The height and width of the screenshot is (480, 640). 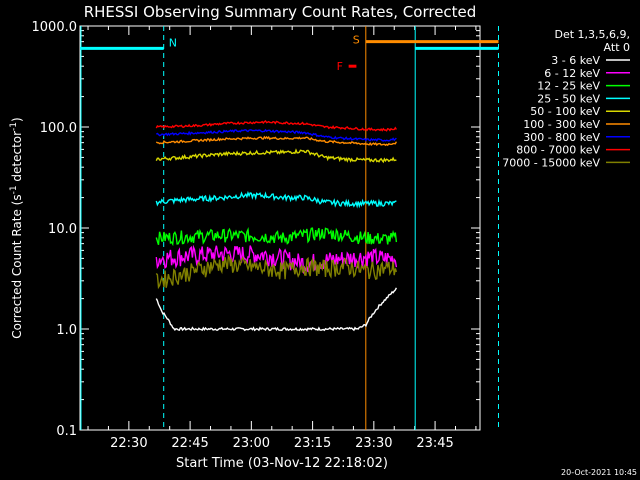 I want to click on legend-entry-label: 12 - 25 keV, so click(x=568, y=86).